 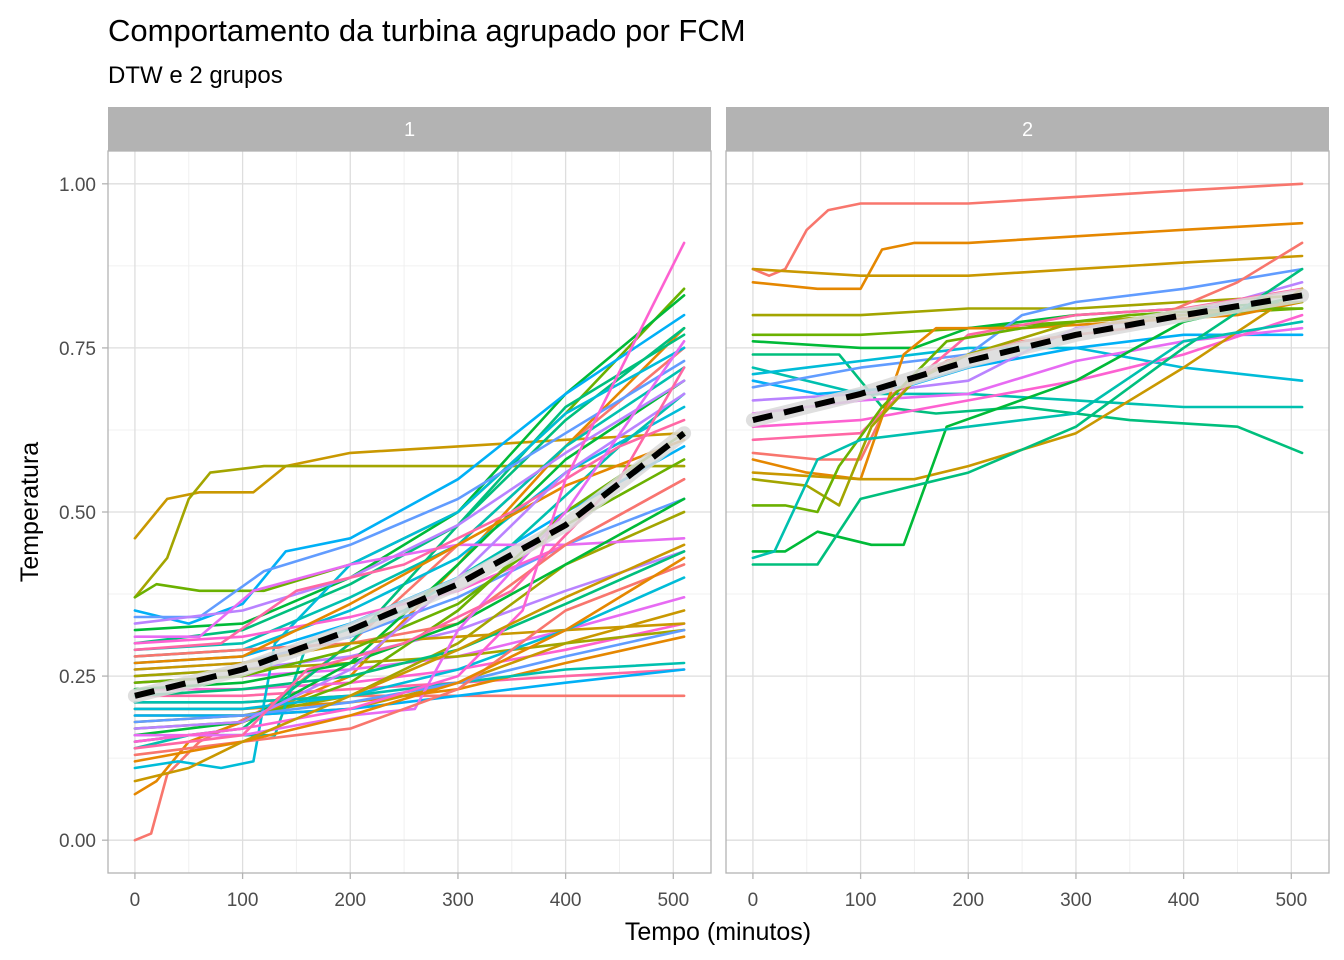 What do you see at coordinates (30, 512) in the screenshot?
I see `y-axis-title: Temperatura` at bounding box center [30, 512].